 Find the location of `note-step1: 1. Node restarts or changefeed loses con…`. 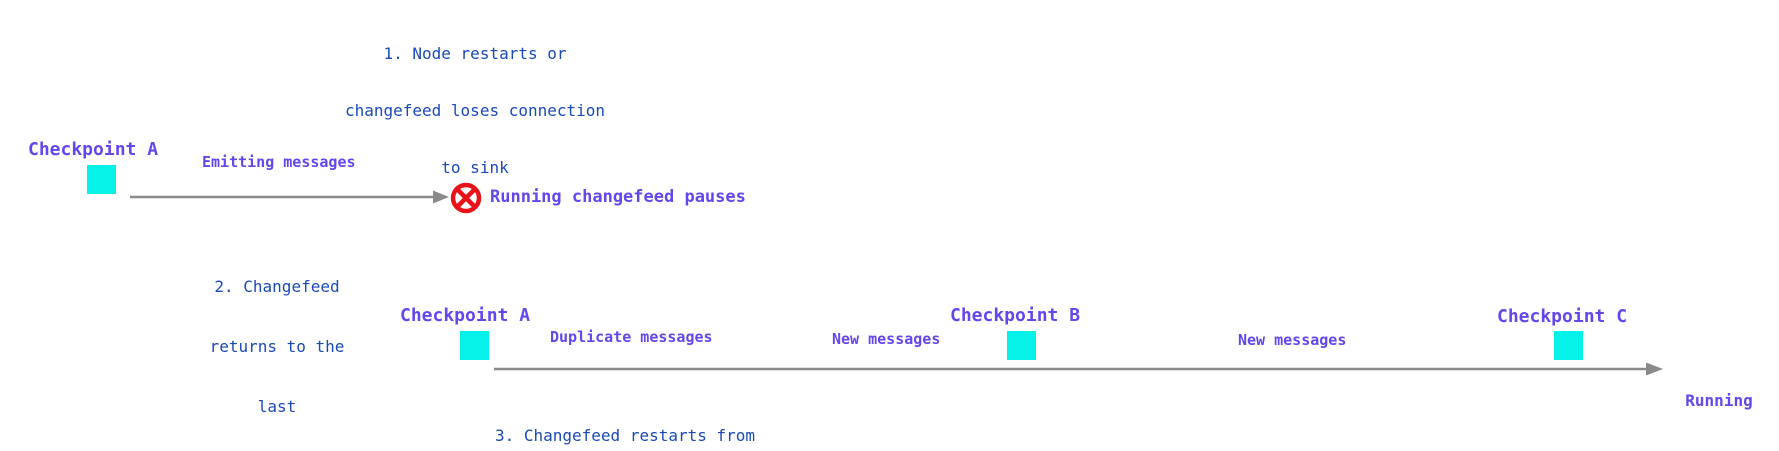

note-step1: 1. Node restarts or changefeed loses con… is located at coordinates (475, 110).